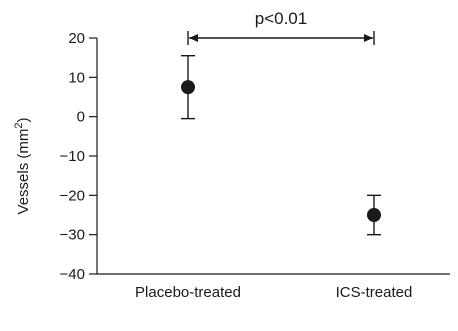 The height and width of the screenshot is (331, 458). What do you see at coordinates (81, 117) in the screenshot?
I see `y-tick-label: 0` at bounding box center [81, 117].